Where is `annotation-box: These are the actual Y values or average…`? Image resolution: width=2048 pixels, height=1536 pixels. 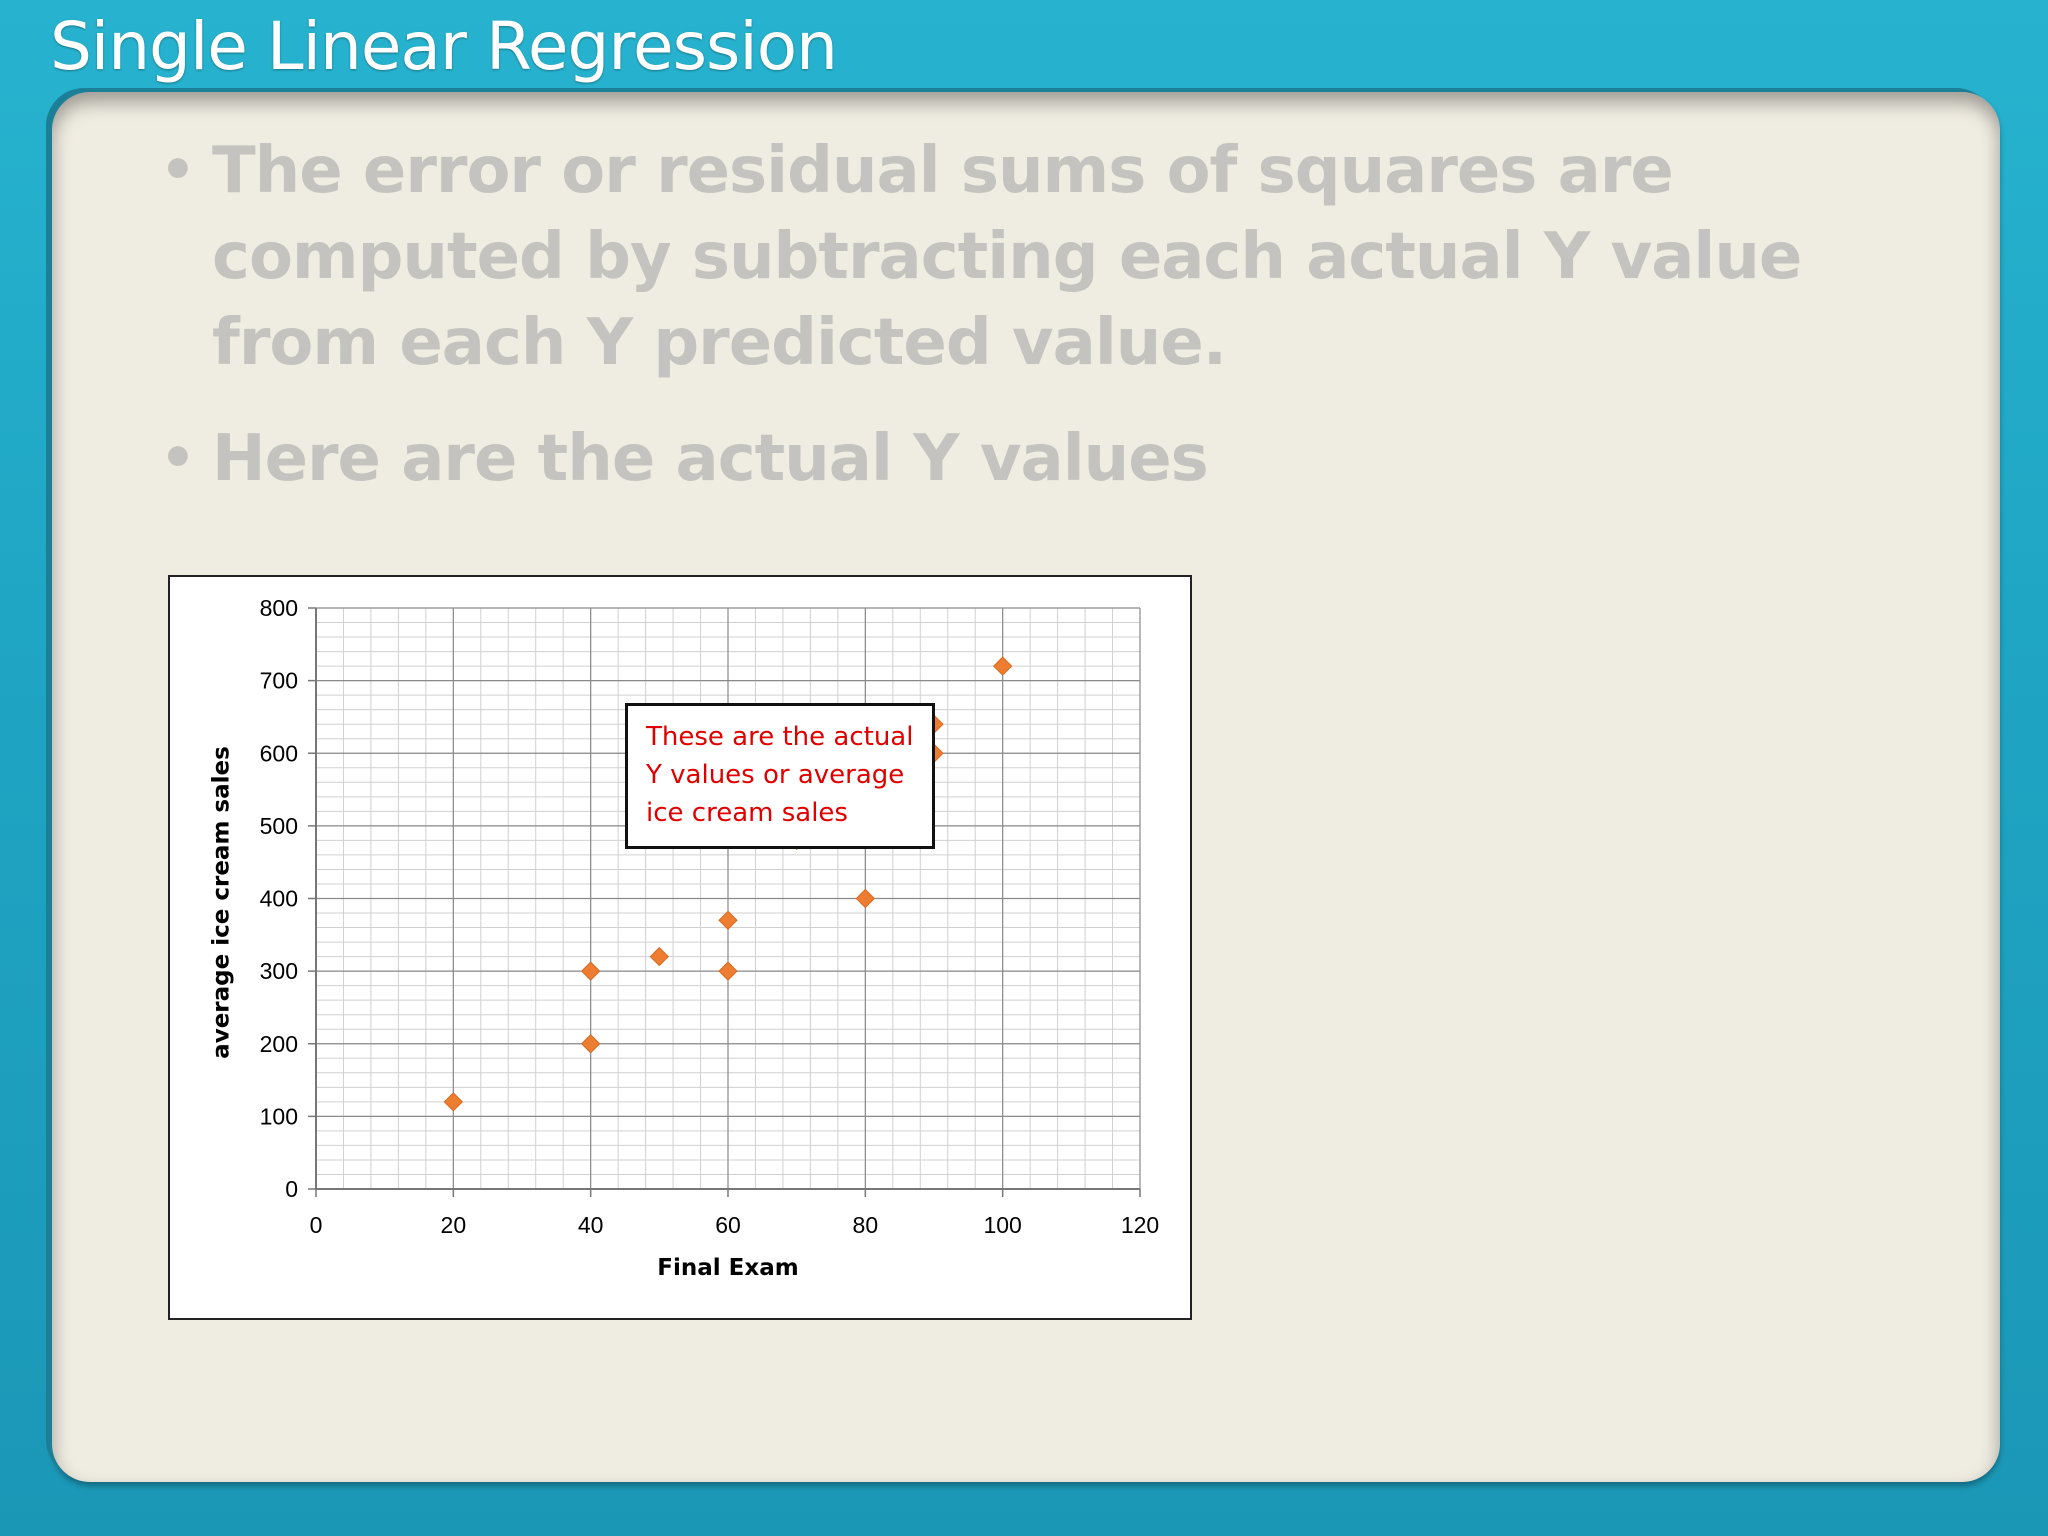 annotation-box: These are the actual Y values or average… is located at coordinates (780, 776).